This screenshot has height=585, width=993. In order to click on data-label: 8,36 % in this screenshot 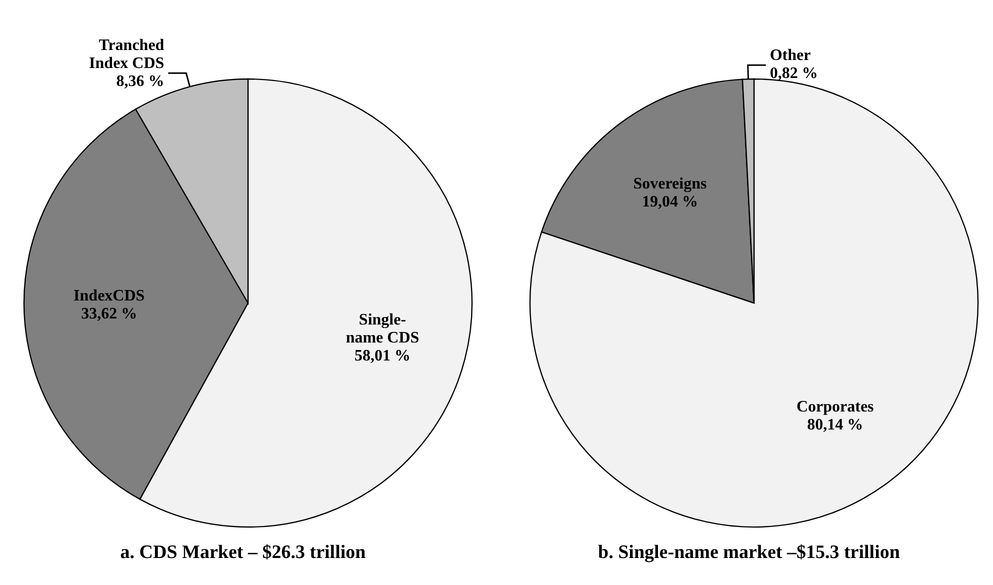, I will do `click(140, 81)`.